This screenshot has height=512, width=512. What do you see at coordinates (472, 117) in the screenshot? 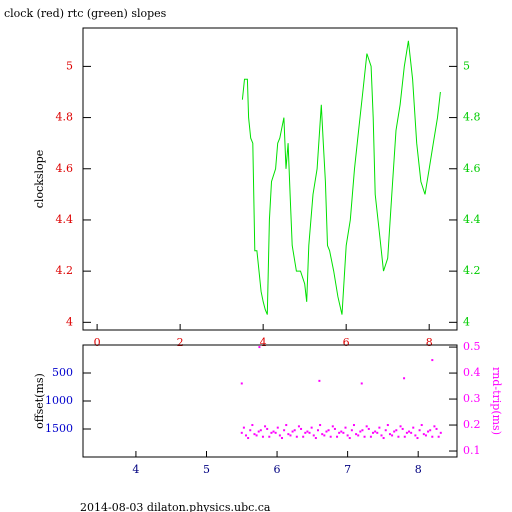
I see `y2-tick-label: 4.8` at bounding box center [472, 117].